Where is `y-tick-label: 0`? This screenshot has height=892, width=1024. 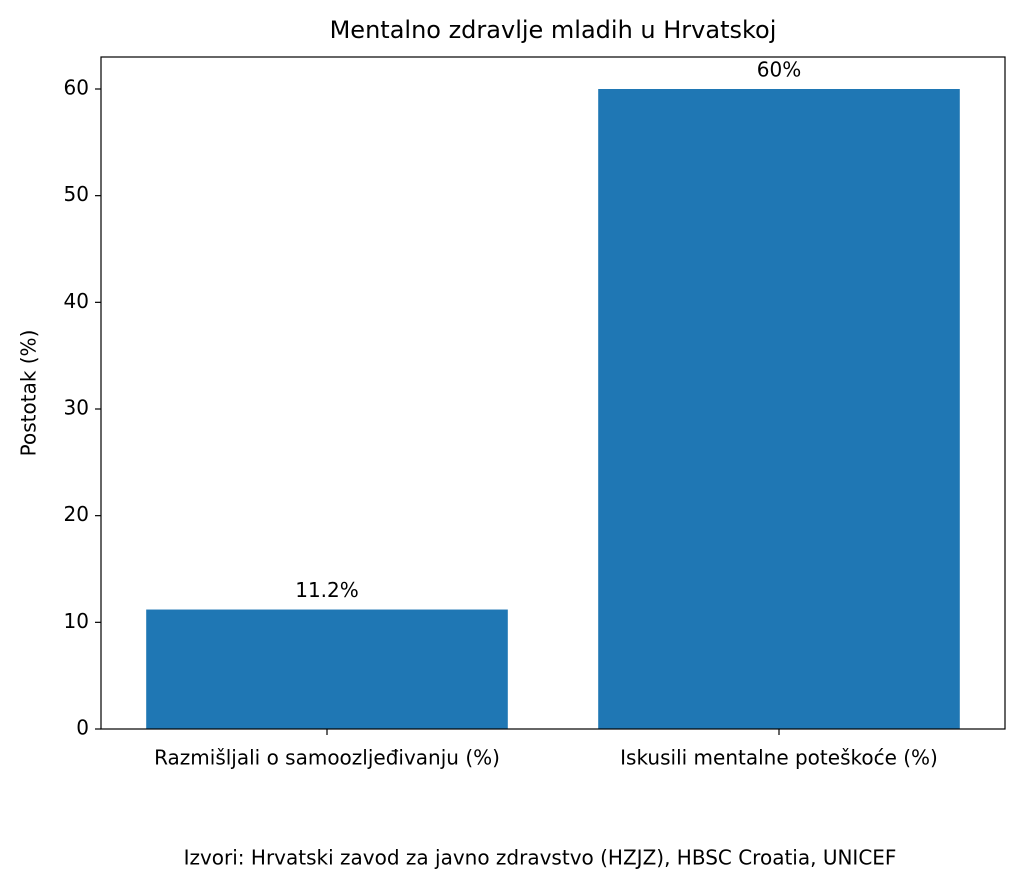 y-tick-label: 0 is located at coordinates (82, 728).